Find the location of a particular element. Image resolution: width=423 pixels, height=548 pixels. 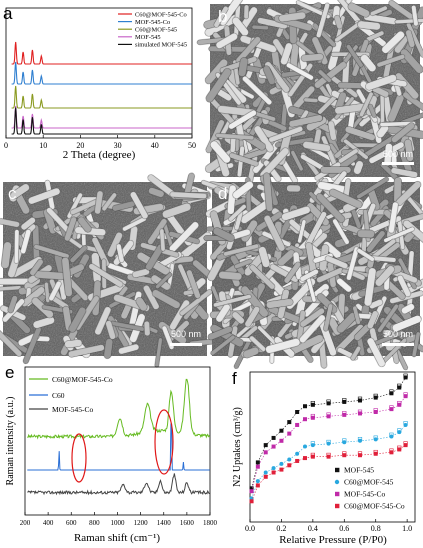

isotherm-legend-label: C60@MOF-545-Co is located at coordinates (374, 506).